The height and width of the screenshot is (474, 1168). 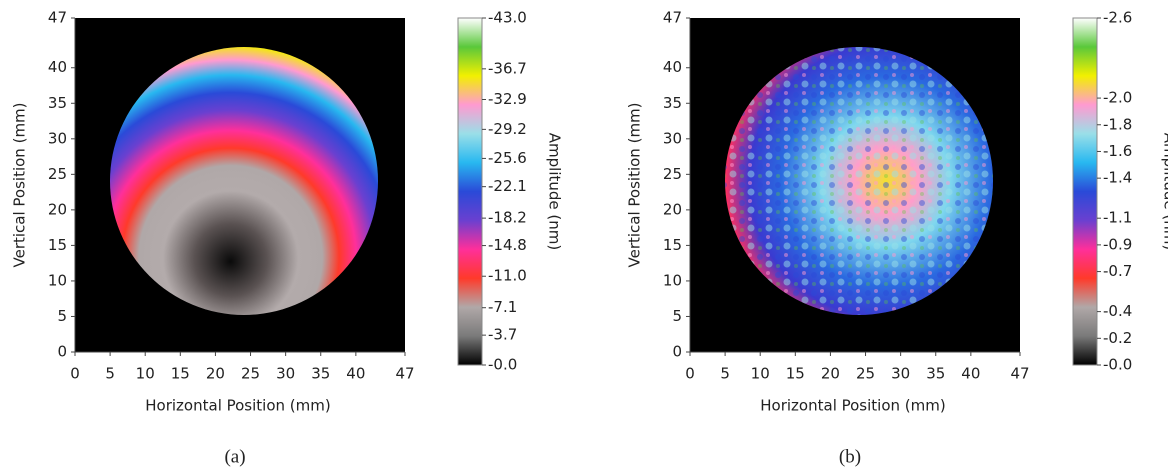 What do you see at coordinates (507, 158) in the screenshot?
I see `colorbar-tick-label: -25.6` at bounding box center [507, 158].